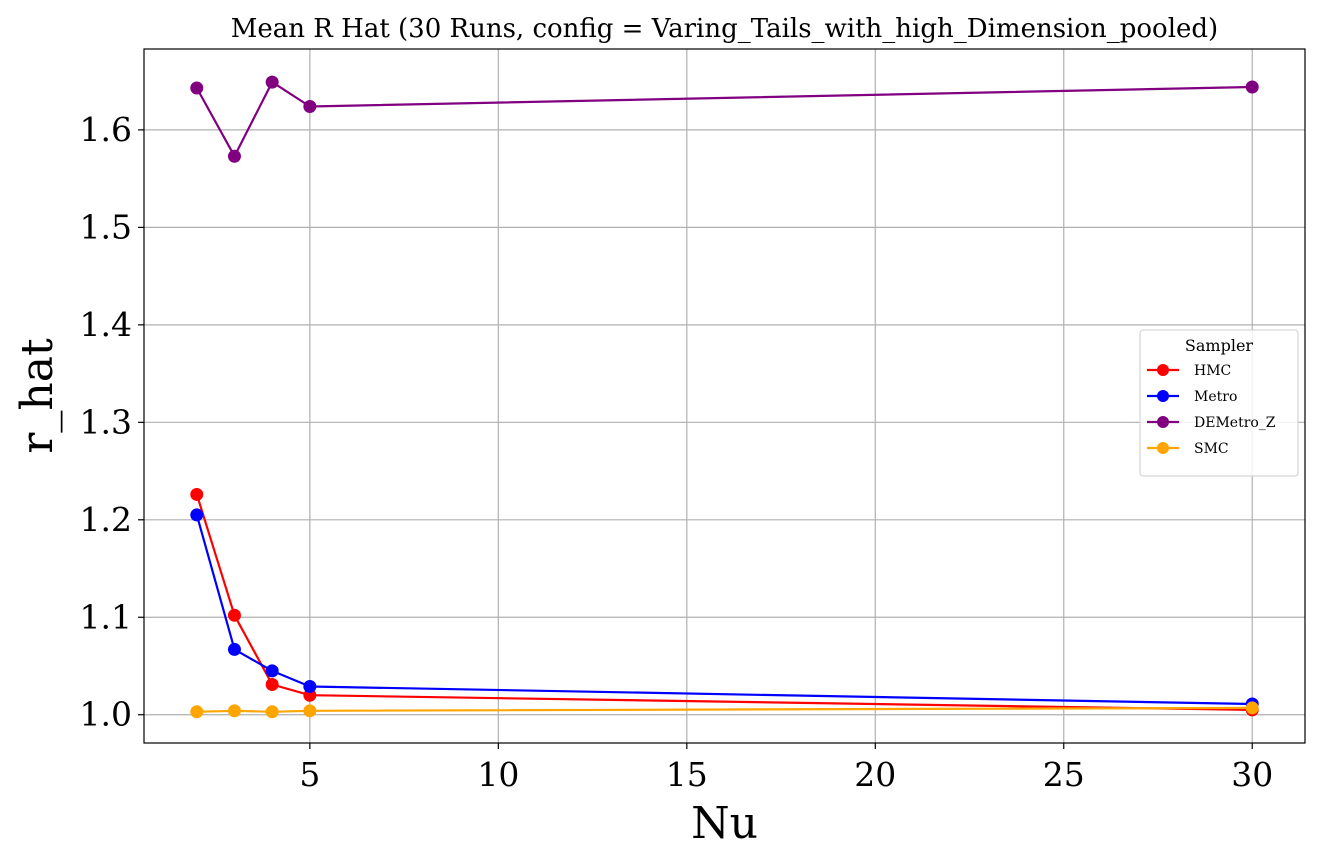  What do you see at coordinates (724, 119) in the screenshot?
I see `series-line-demetro-z` at bounding box center [724, 119].